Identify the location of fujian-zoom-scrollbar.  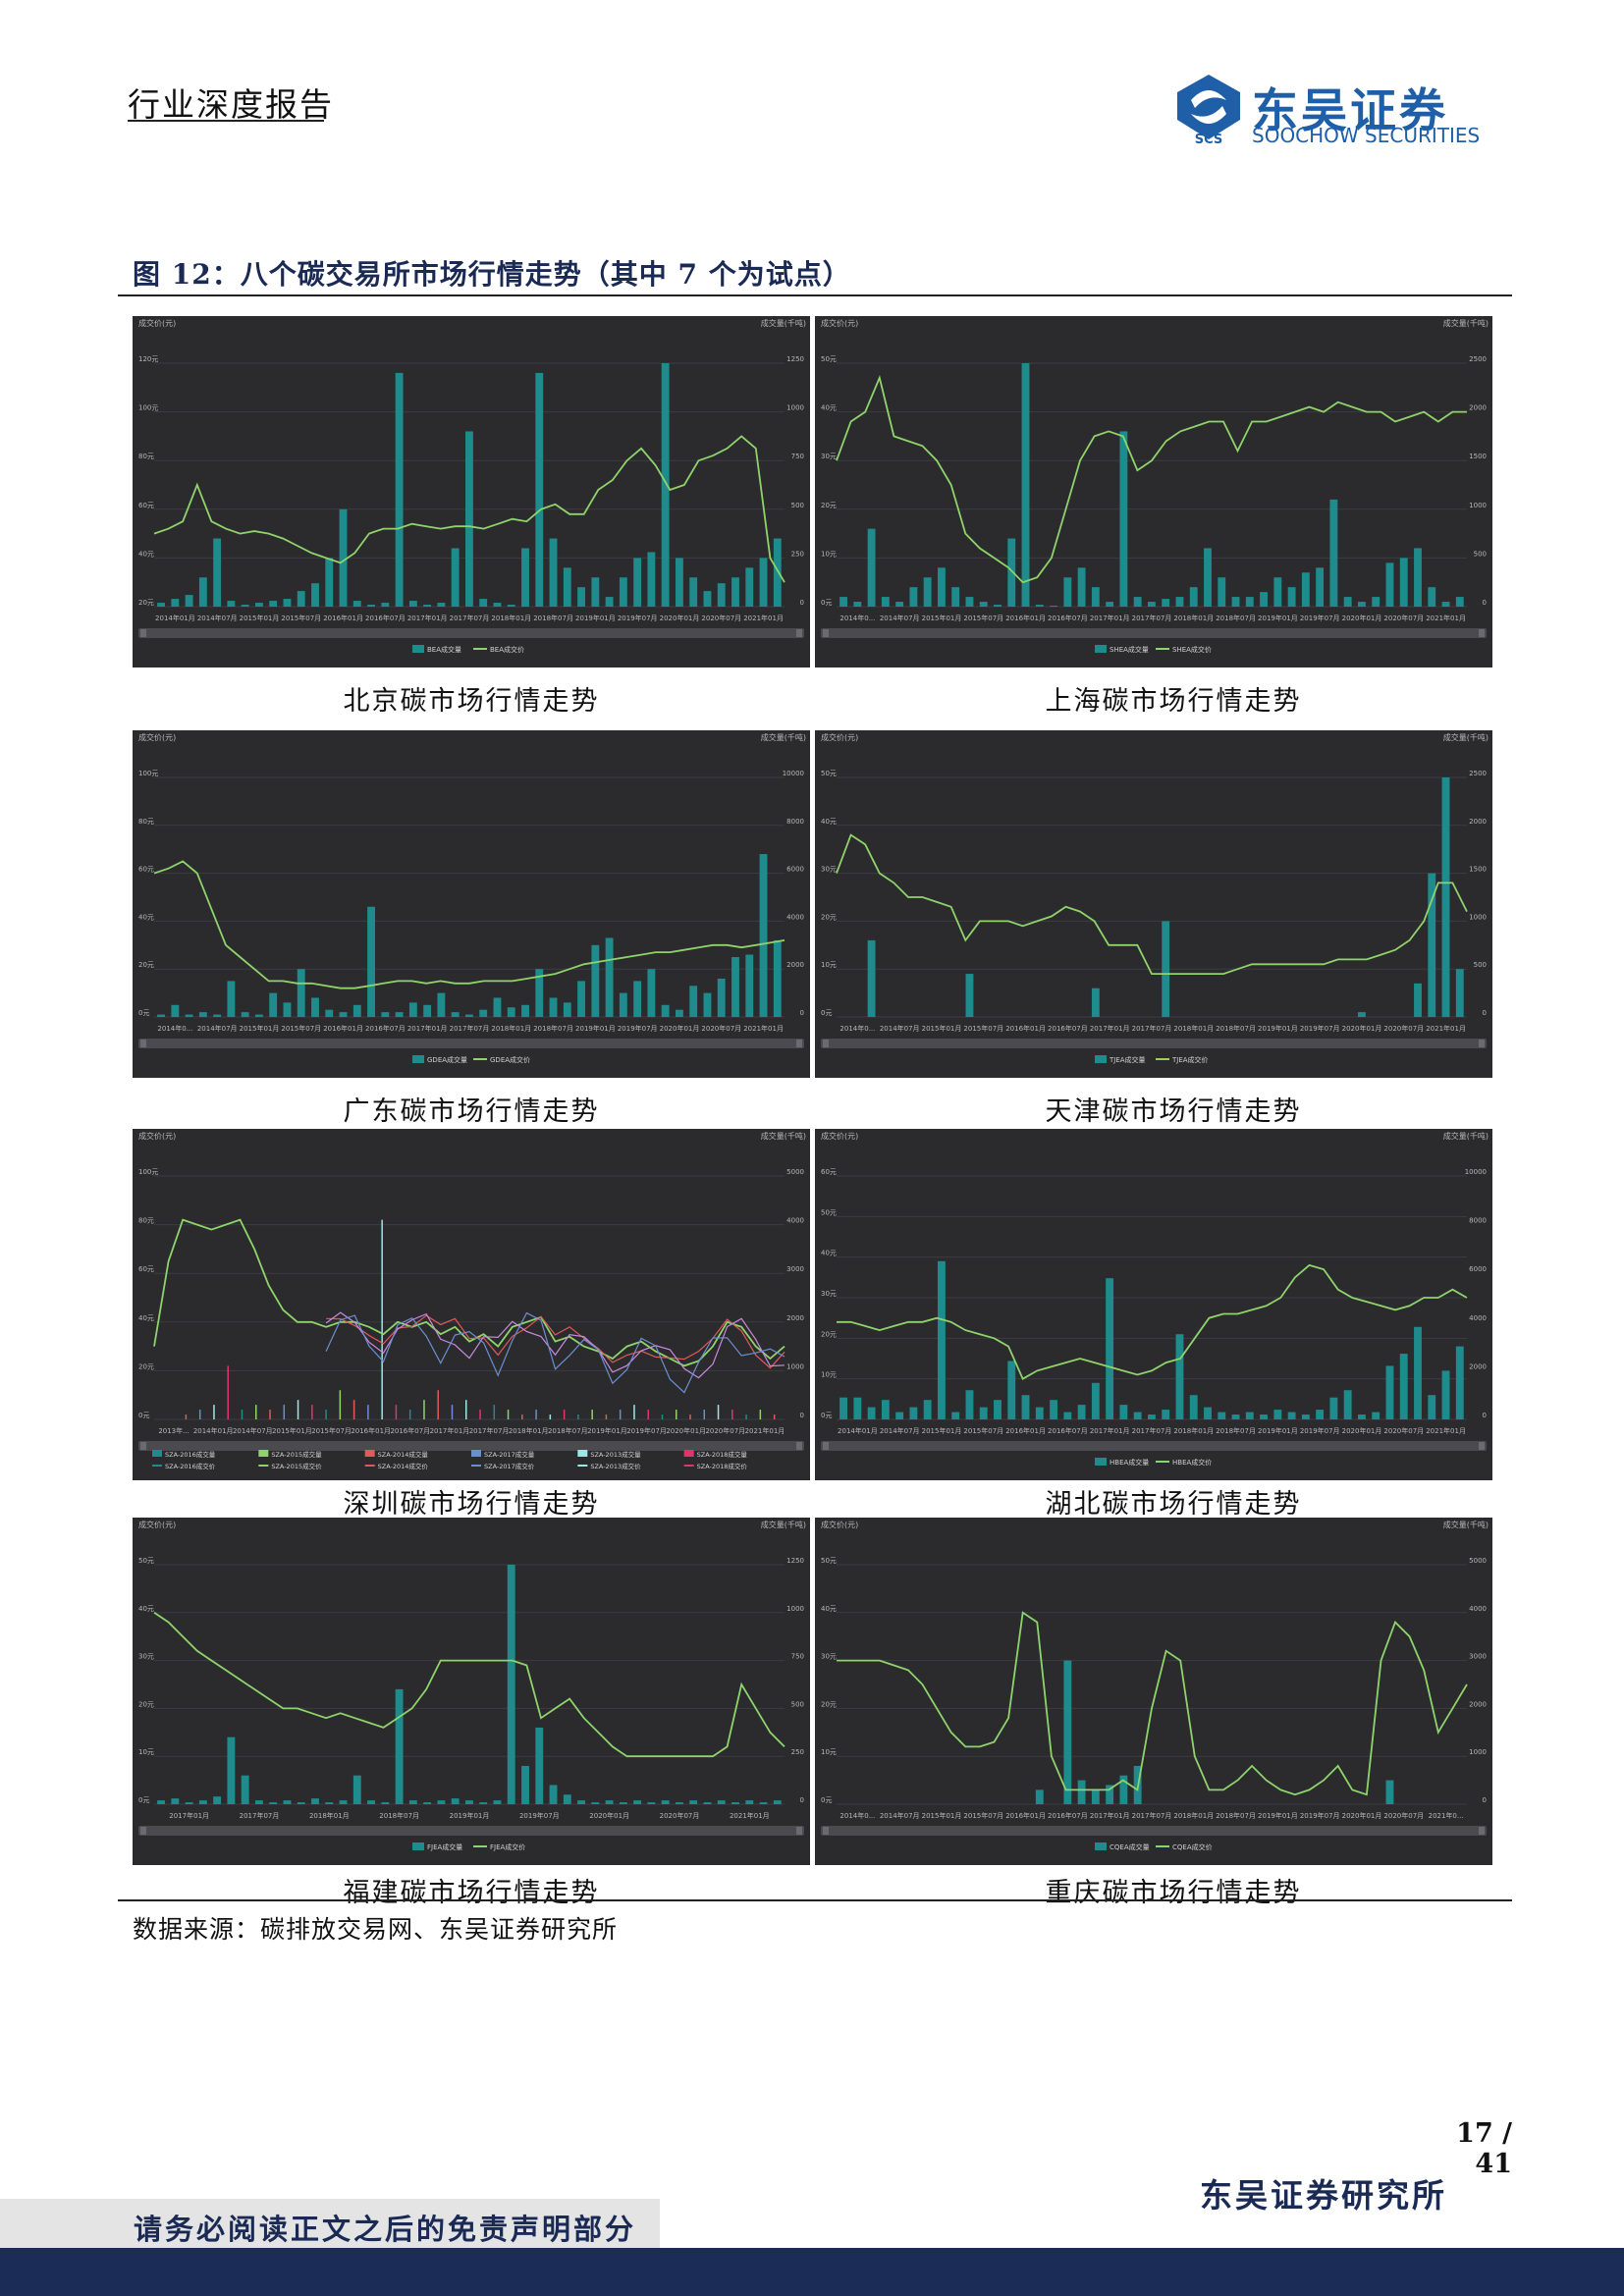
(471, 1831).